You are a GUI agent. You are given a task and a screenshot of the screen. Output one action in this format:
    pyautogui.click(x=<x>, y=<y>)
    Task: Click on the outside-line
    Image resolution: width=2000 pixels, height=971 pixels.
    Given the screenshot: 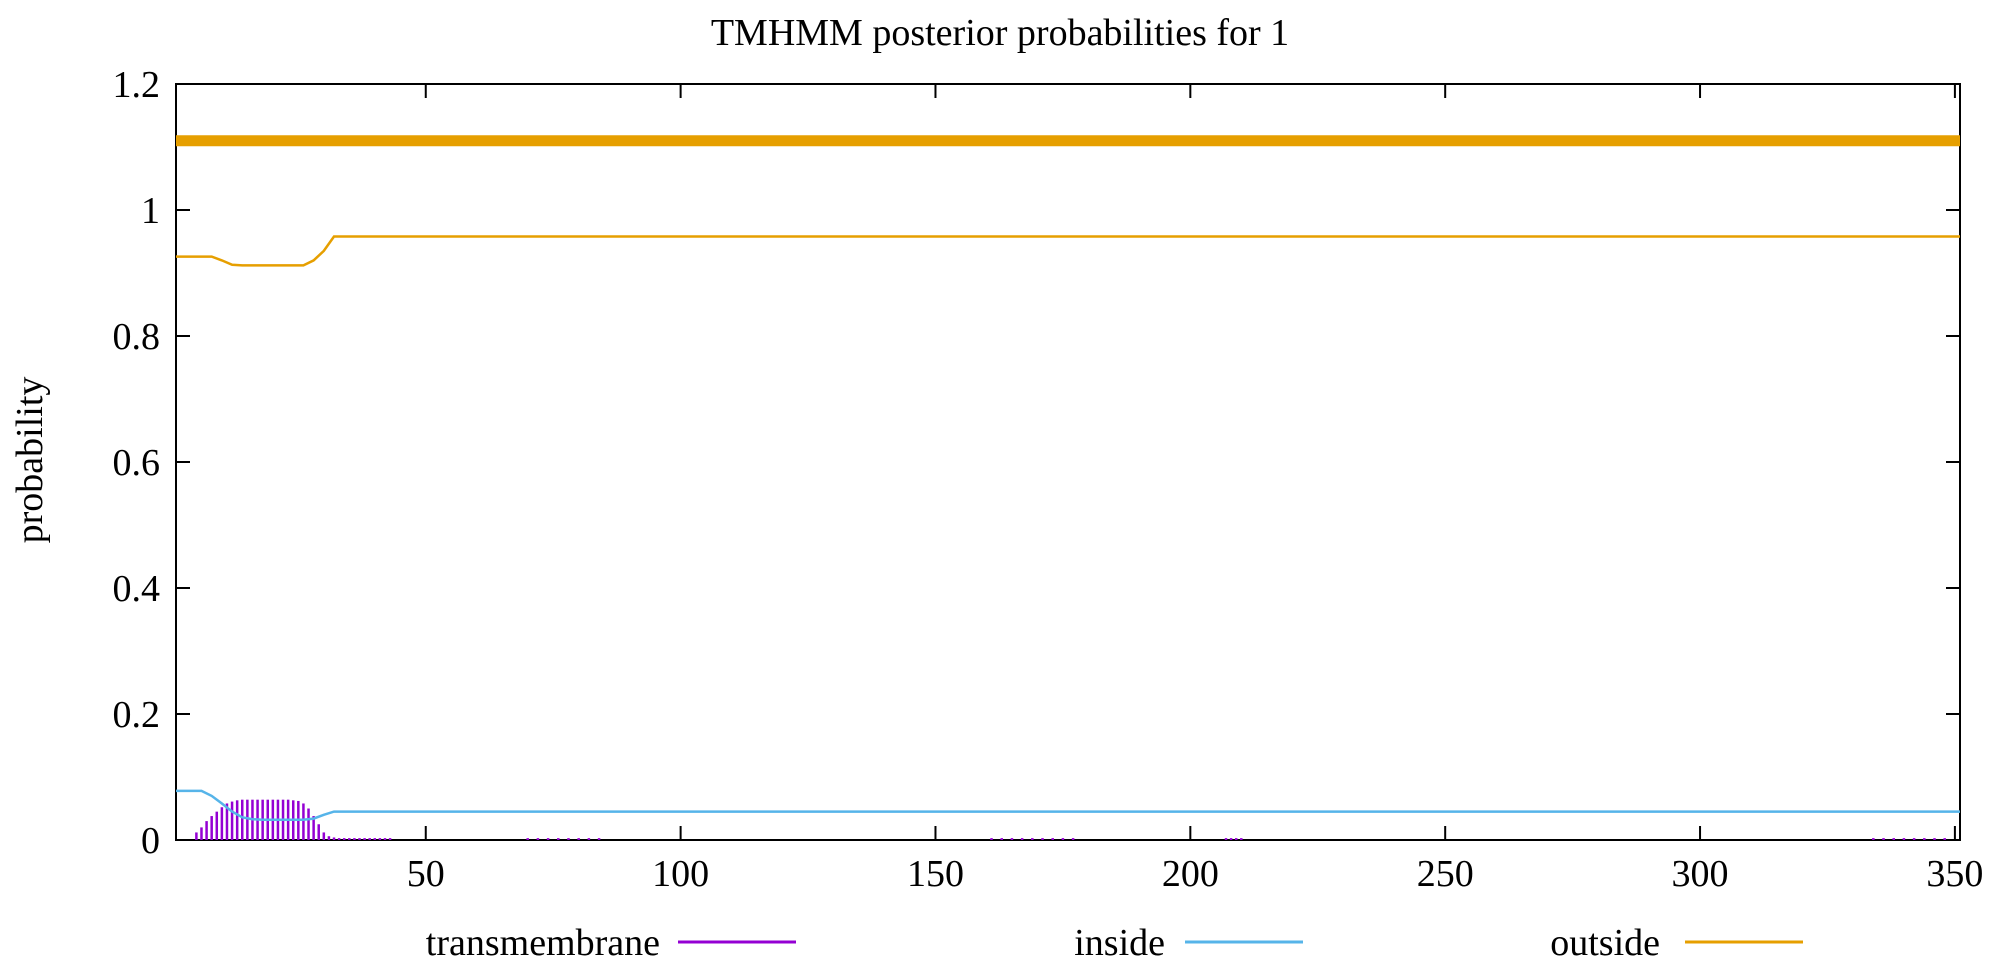 What is the action you would take?
    pyautogui.click(x=1068, y=251)
    